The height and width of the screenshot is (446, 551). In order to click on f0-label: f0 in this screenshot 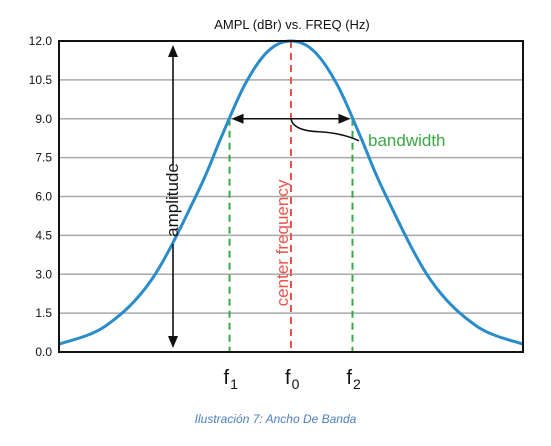, I will do `click(292, 379)`.